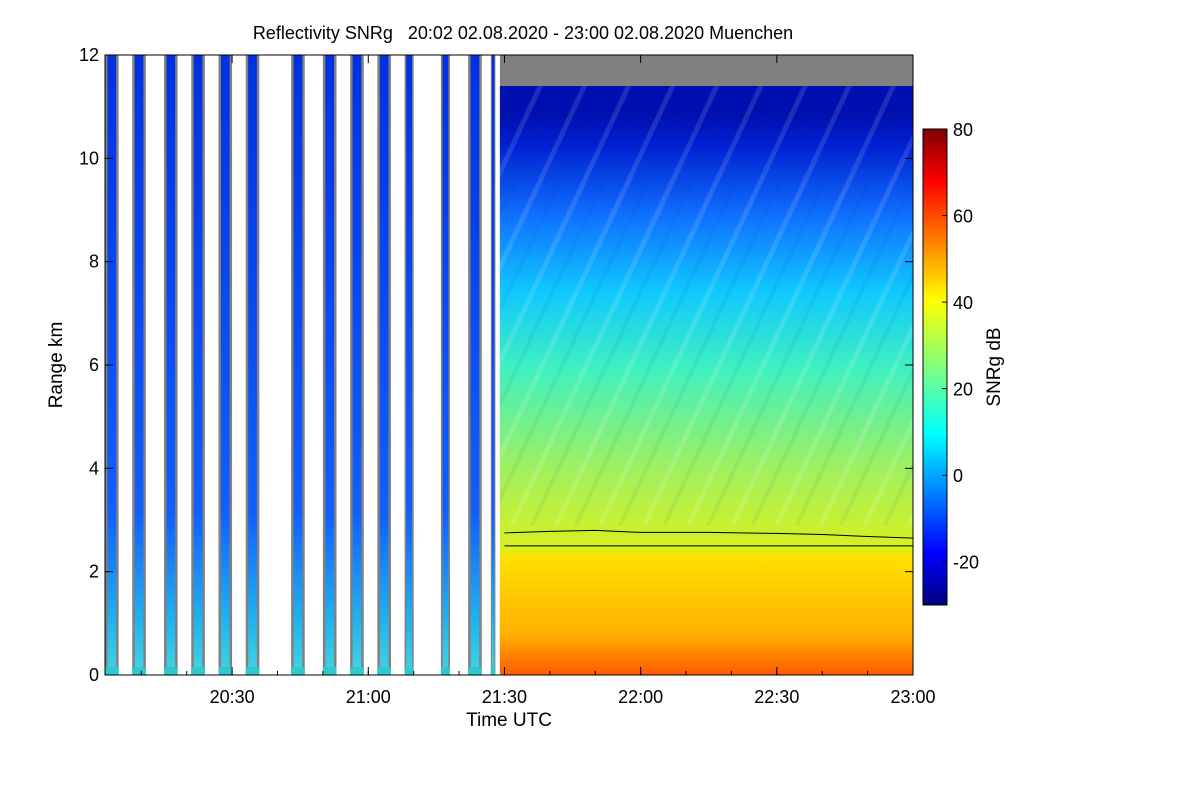 Image resolution: width=1200 pixels, height=800 pixels. I want to click on x-tick-label: 22:30, so click(776, 697).